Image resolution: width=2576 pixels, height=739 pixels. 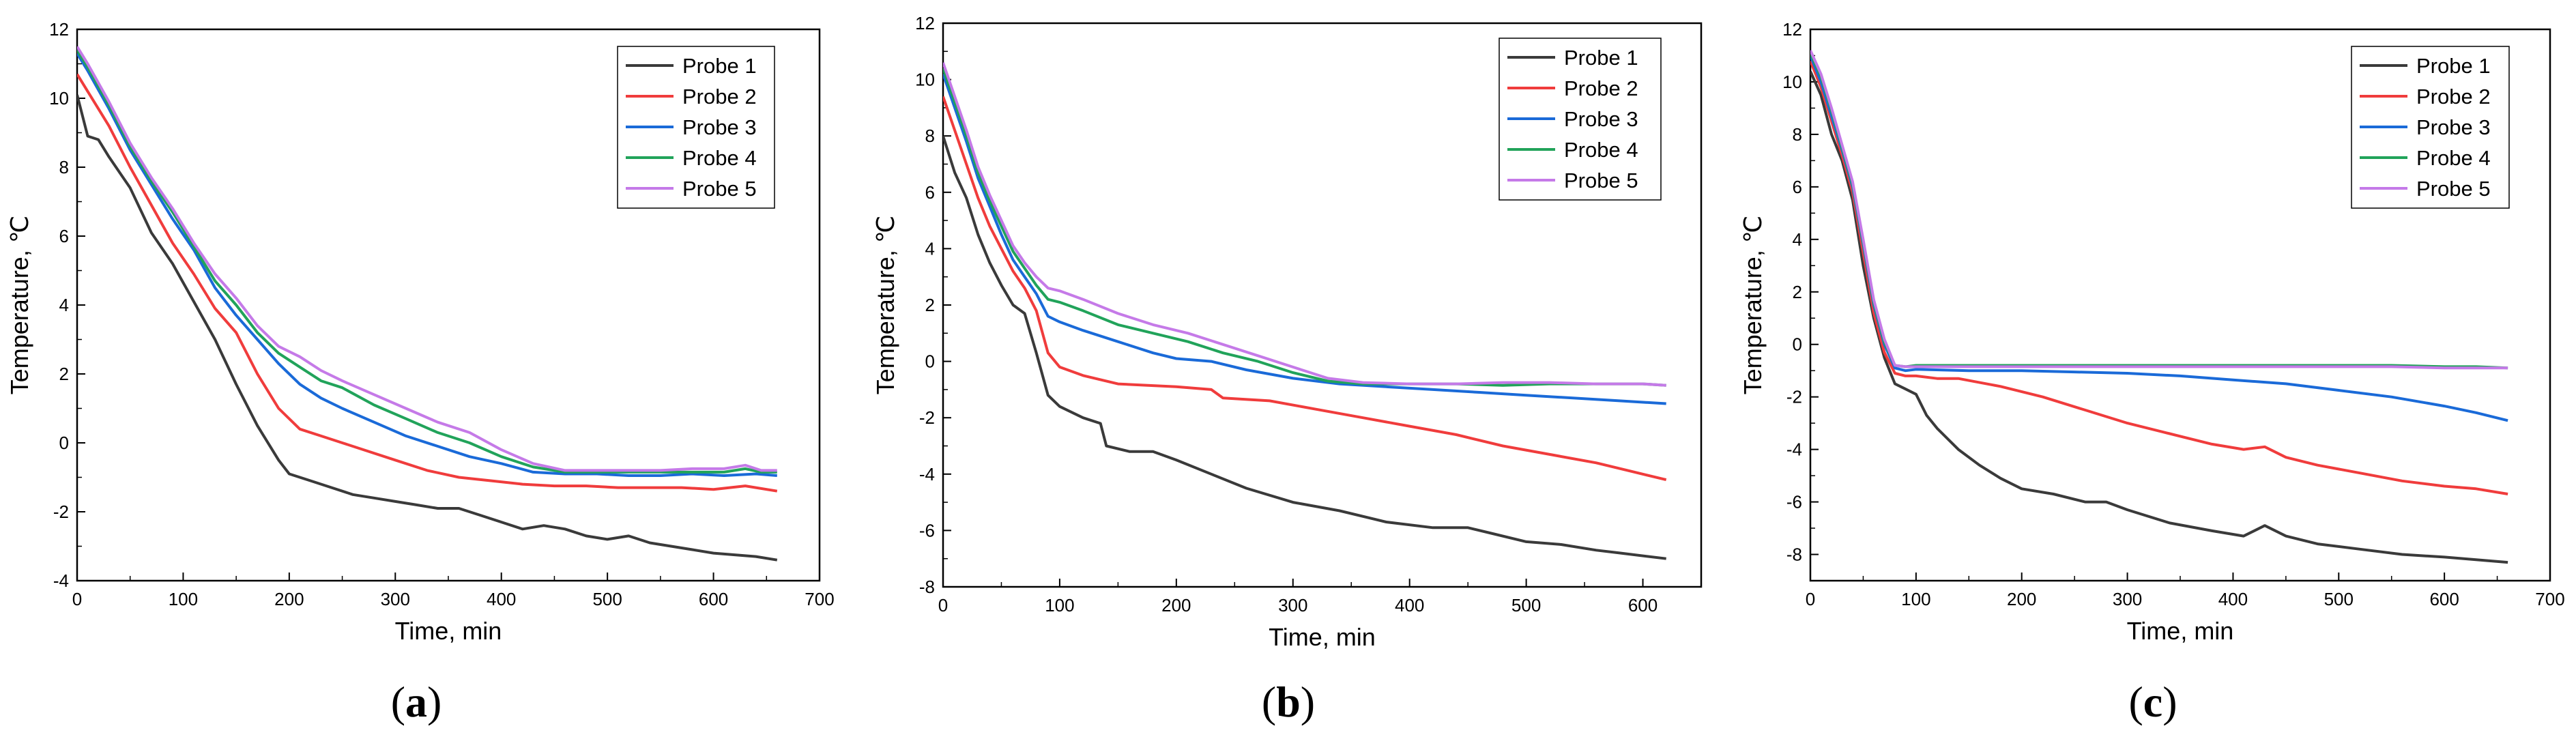 I want to click on panel-label-letter: c, so click(x=2152, y=702).